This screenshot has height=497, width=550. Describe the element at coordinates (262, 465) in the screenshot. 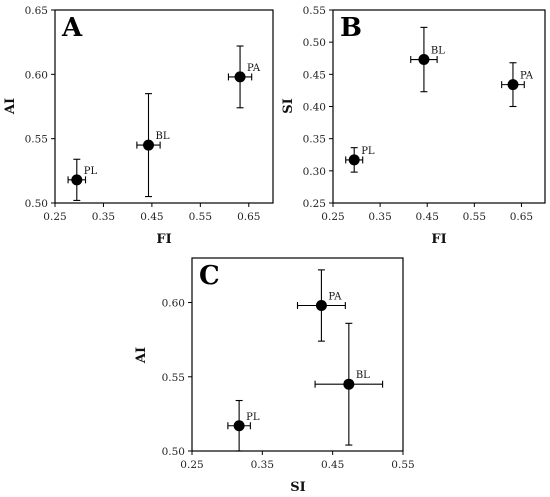

I see `x-tick-label-c: 0.35` at that location.